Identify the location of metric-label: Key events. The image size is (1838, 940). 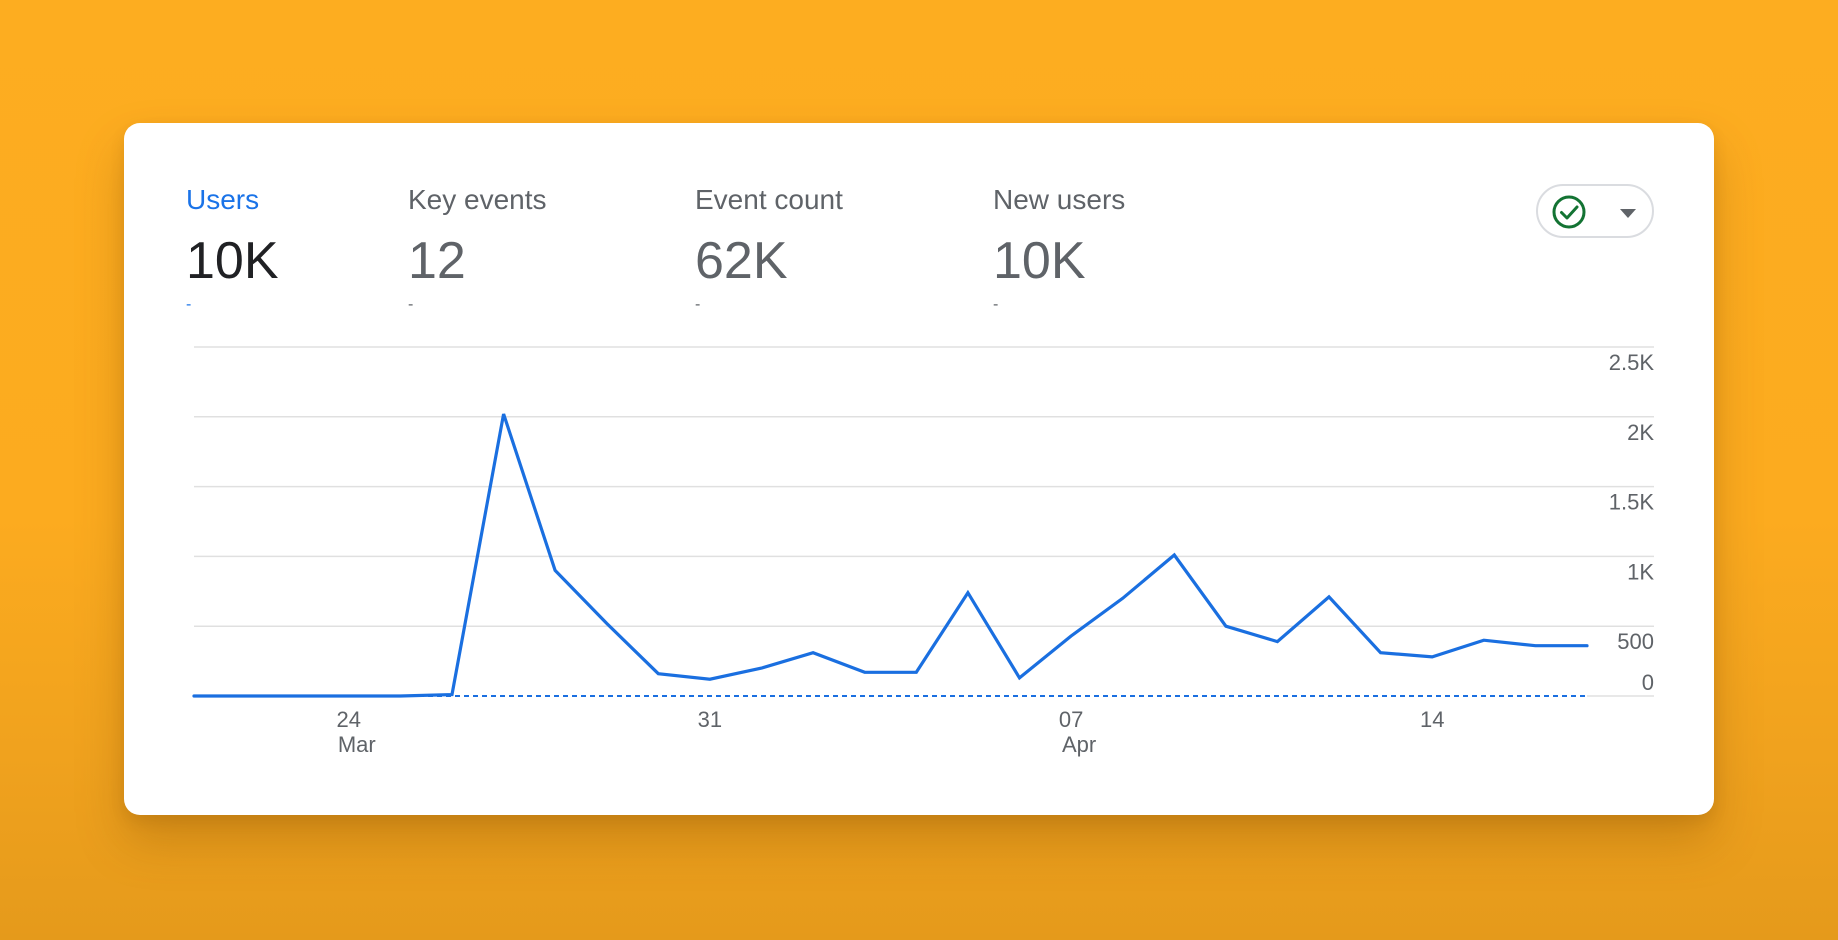
(477, 199).